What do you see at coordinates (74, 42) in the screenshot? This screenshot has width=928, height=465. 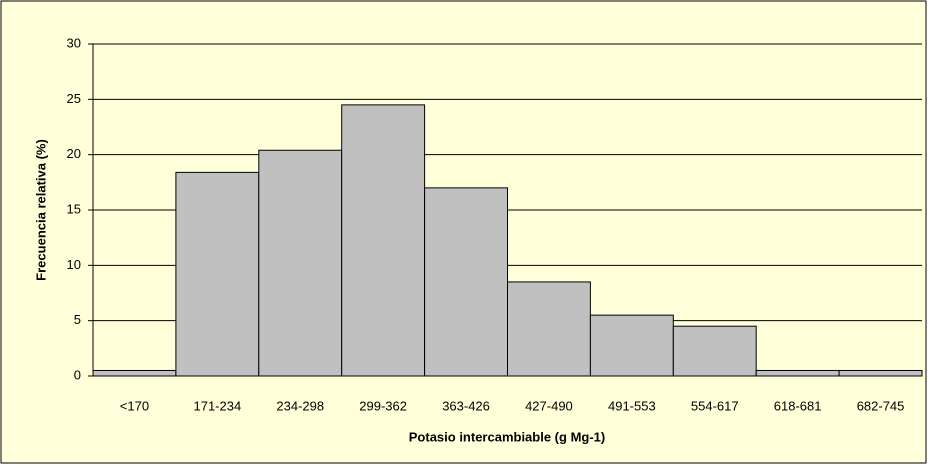 I see `y-tick-label: 30` at bounding box center [74, 42].